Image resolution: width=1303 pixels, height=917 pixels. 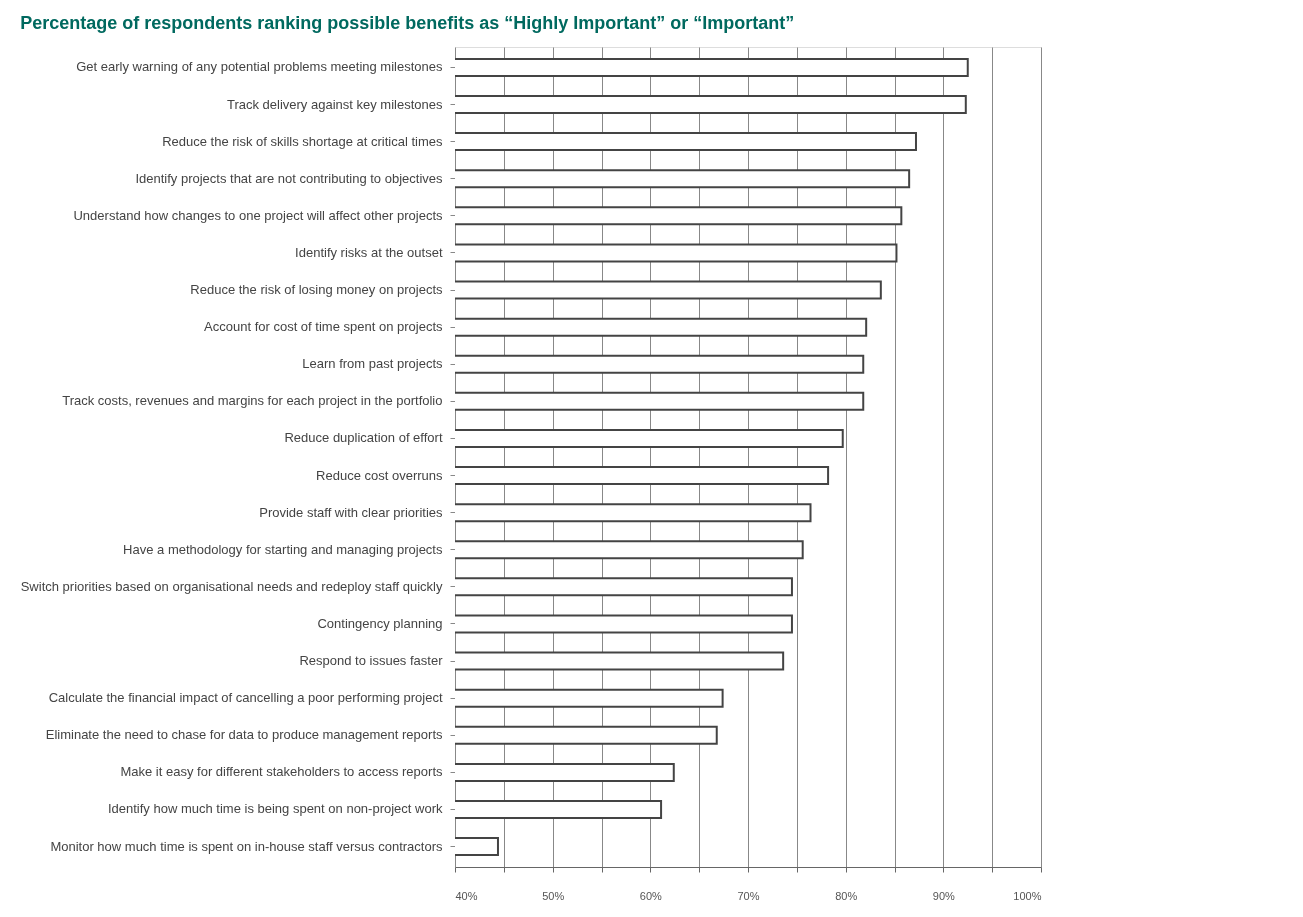 What do you see at coordinates (244, 735) in the screenshot?
I see `y-tick-label: Eliminate the need to chase for data to produce management reports` at bounding box center [244, 735].